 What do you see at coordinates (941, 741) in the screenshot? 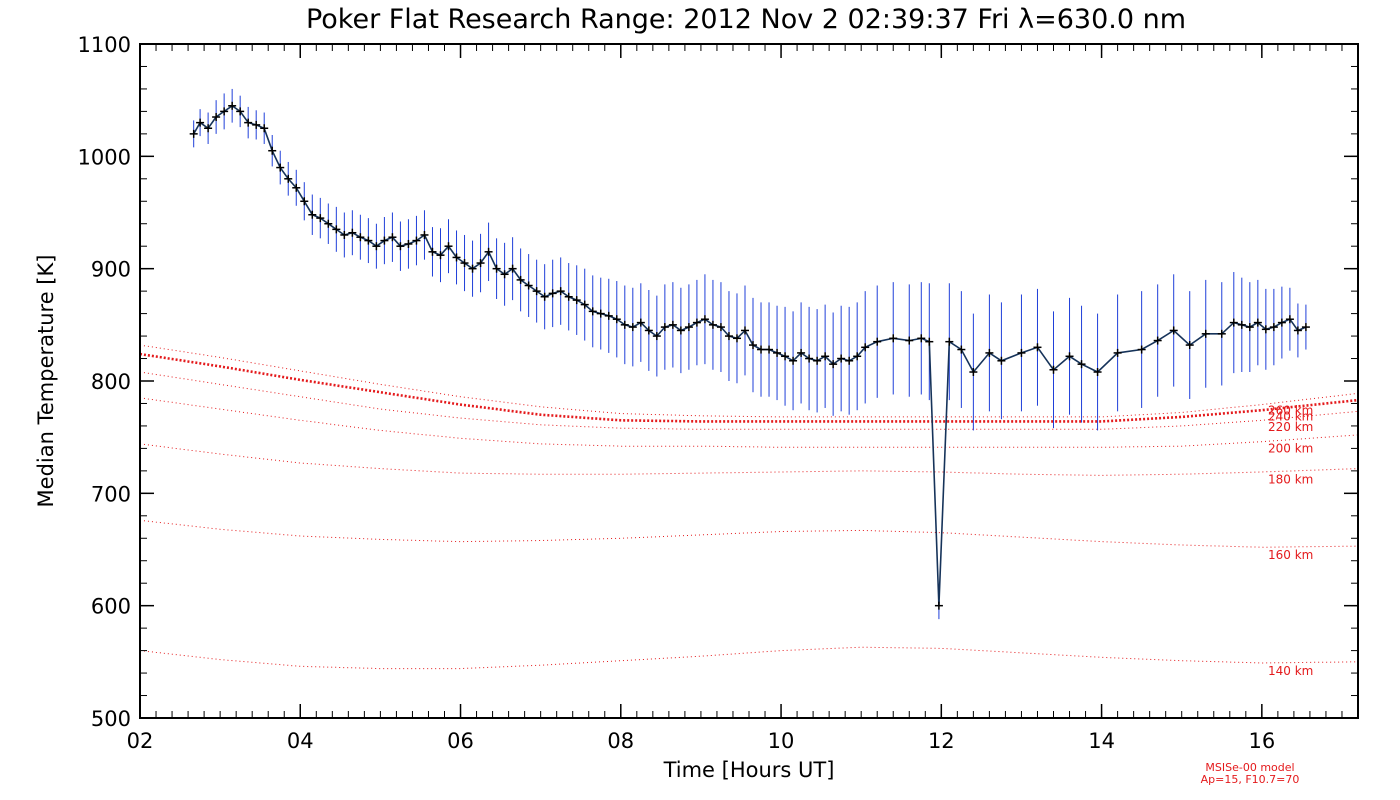
I see `x-tick-label: 12` at bounding box center [941, 741].